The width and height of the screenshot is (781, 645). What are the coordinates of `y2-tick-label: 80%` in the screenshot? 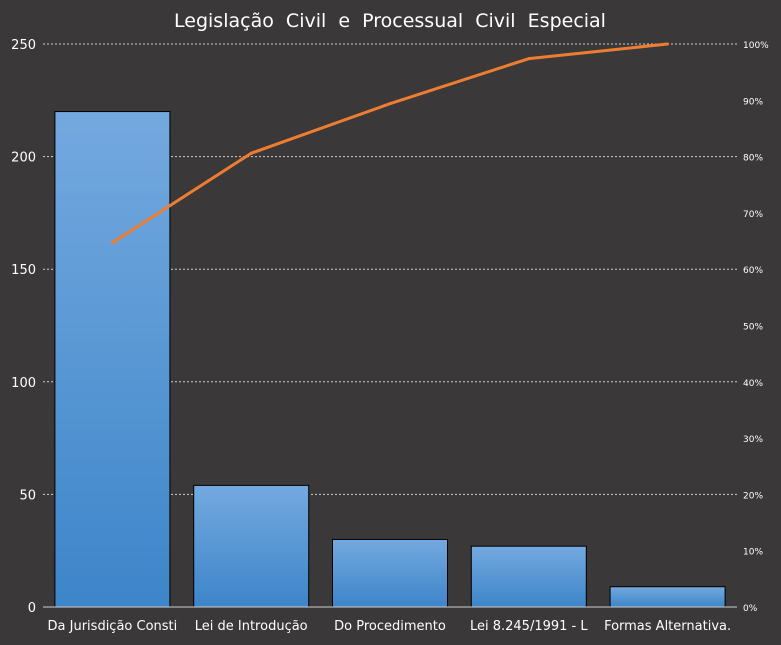 It's located at (753, 159).